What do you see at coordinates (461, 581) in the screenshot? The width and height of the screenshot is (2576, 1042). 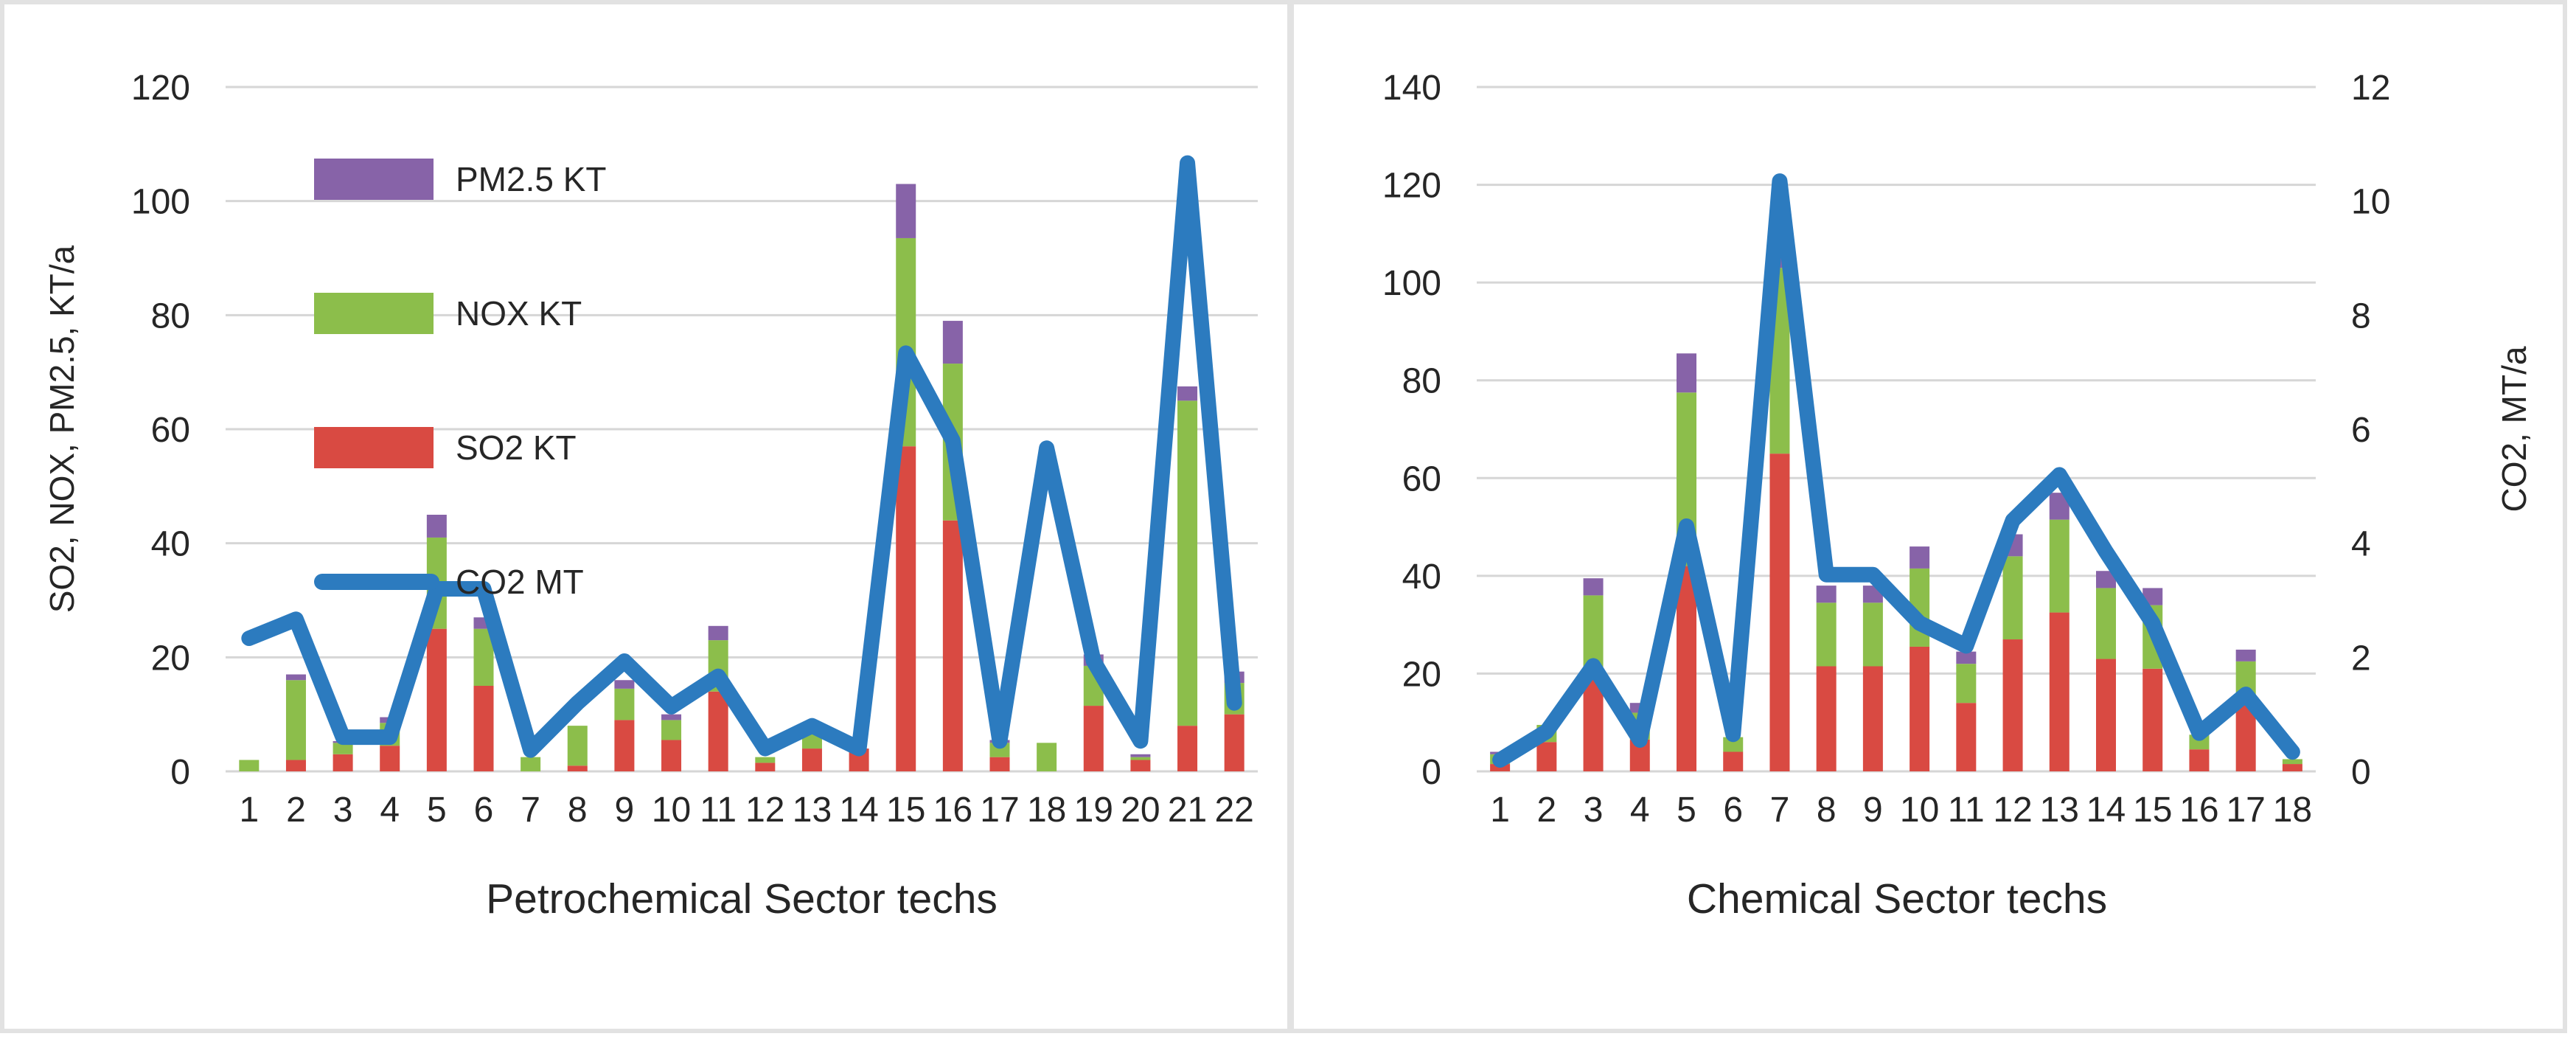 I see `legend-item-co2: CO2 MT` at bounding box center [461, 581].